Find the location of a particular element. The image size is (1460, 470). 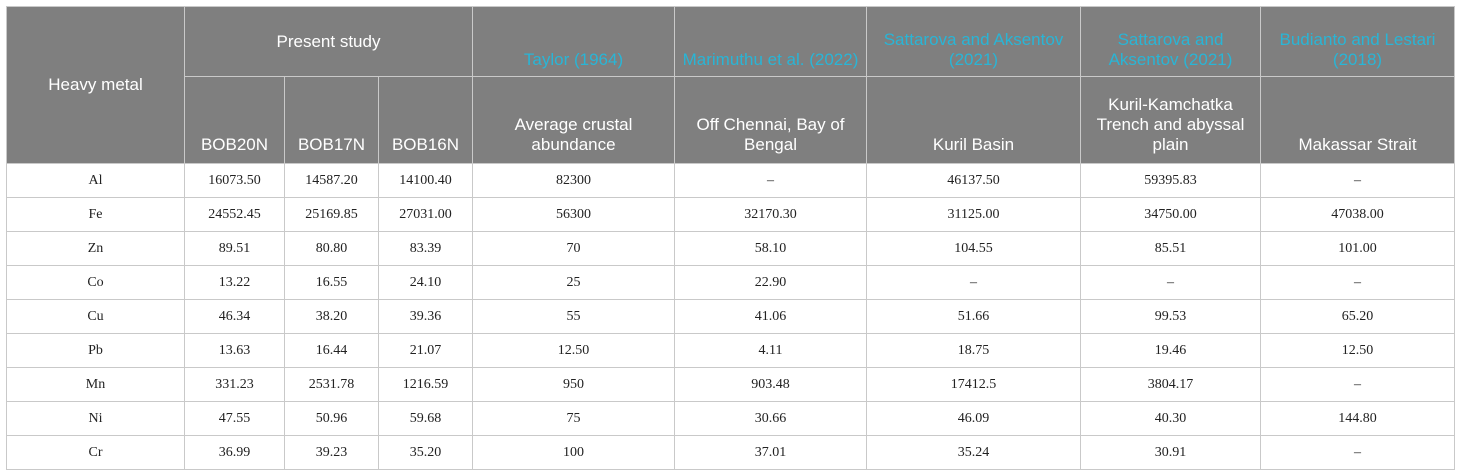

value-cell: 46.09 is located at coordinates (973, 418).